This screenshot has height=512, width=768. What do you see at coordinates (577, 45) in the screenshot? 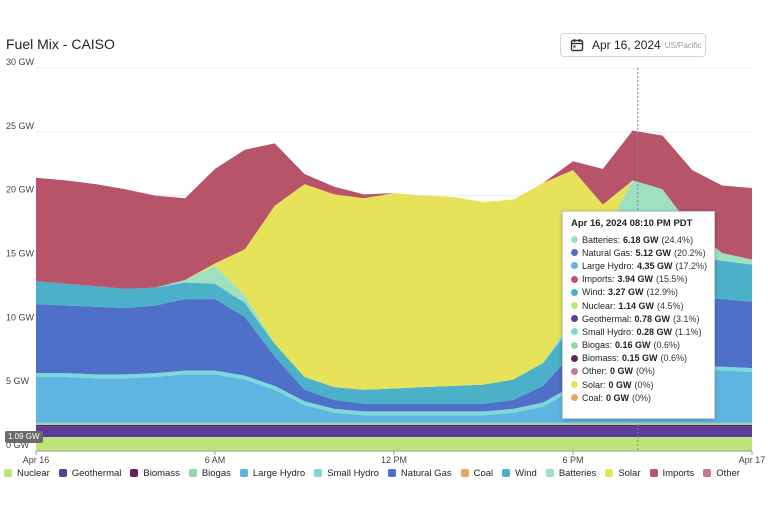
I see `calendar-icon` at bounding box center [577, 45].